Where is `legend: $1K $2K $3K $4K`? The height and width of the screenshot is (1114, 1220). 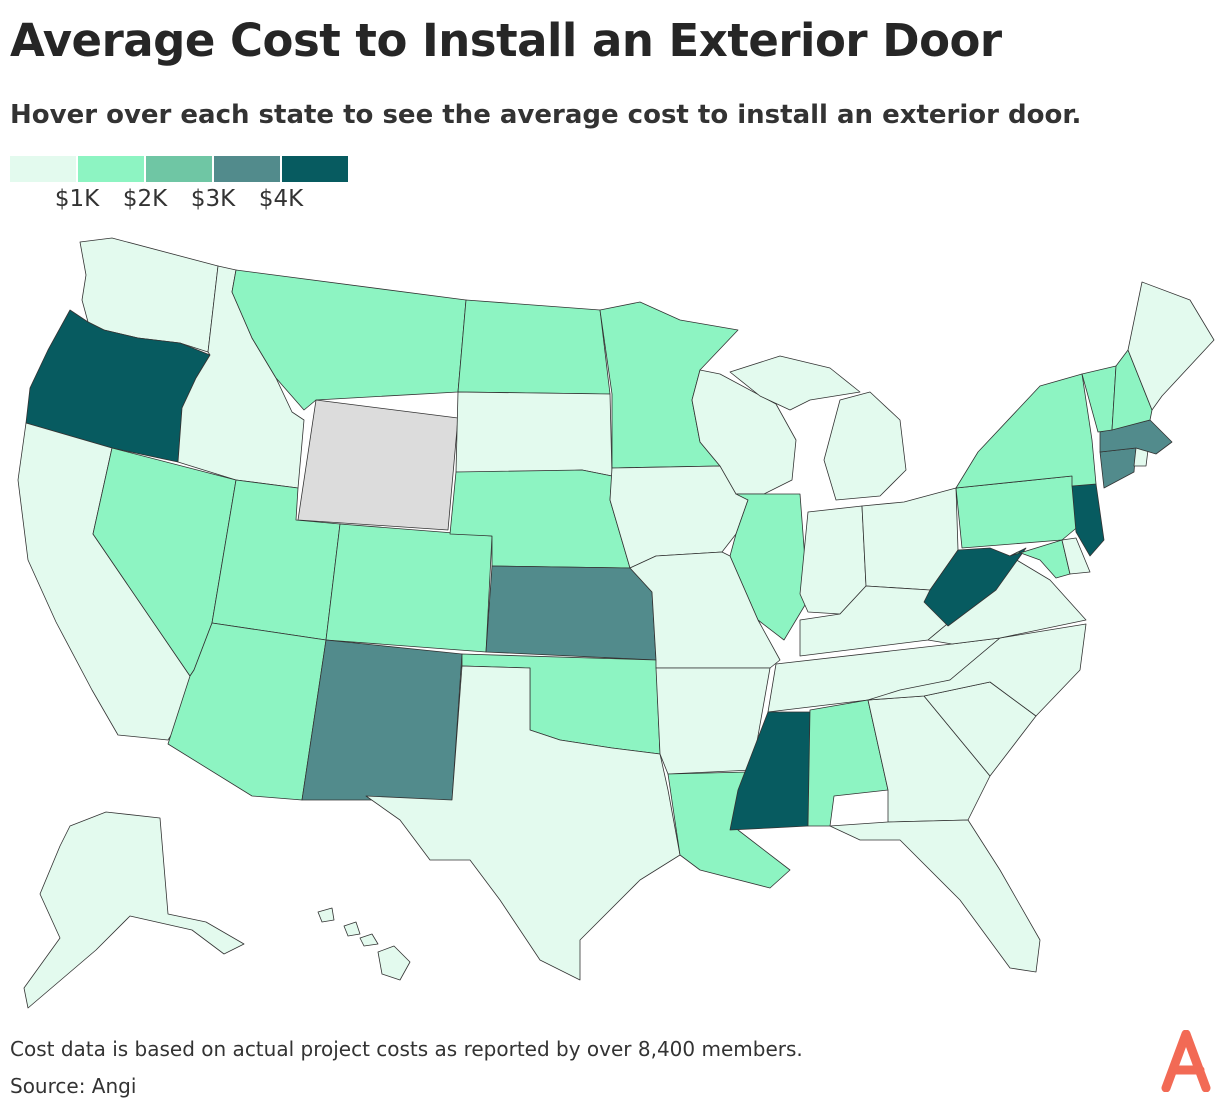 legend: $1K $2K $3K $4K is located at coordinates (180, 186).